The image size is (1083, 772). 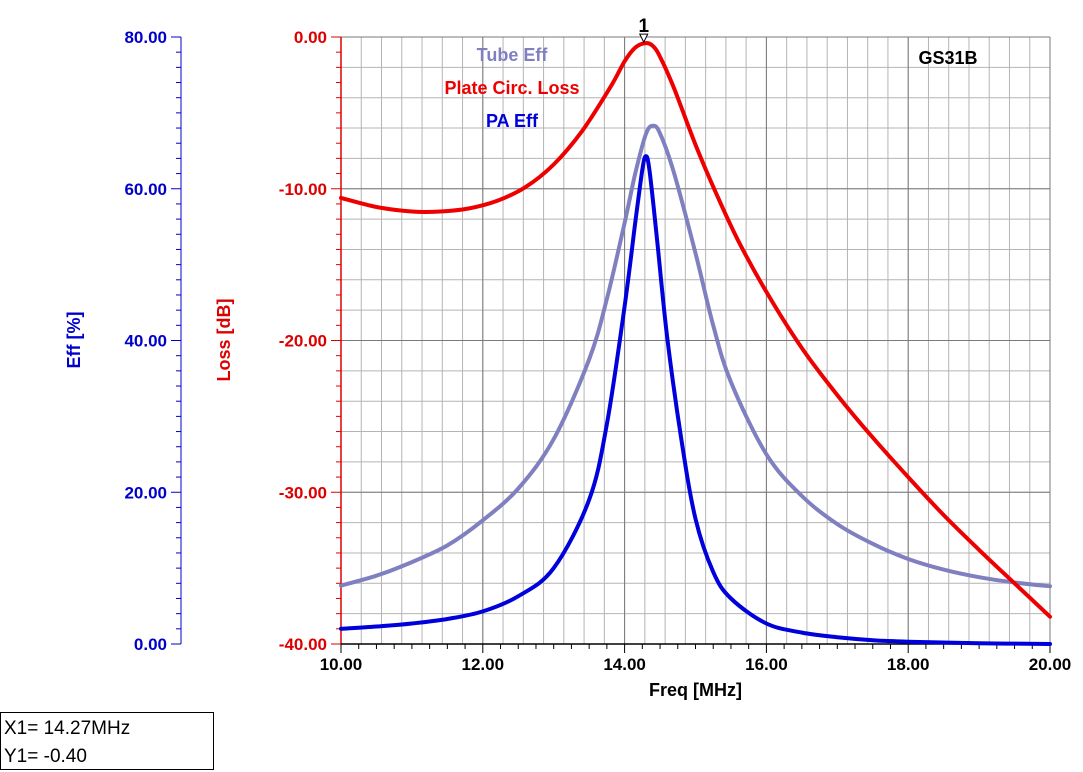 I want to click on loss-tick-label: -40.00, so click(x=303, y=644).